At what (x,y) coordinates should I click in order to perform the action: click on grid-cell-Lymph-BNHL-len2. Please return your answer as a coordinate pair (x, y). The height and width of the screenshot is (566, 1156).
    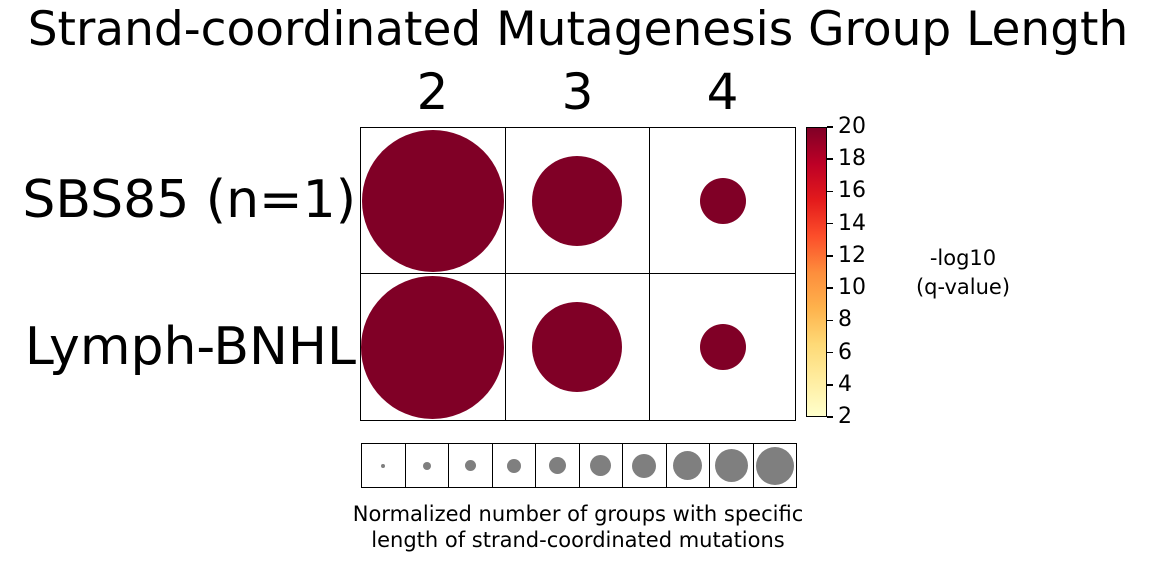
    Looking at the image, I should click on (433, 347).